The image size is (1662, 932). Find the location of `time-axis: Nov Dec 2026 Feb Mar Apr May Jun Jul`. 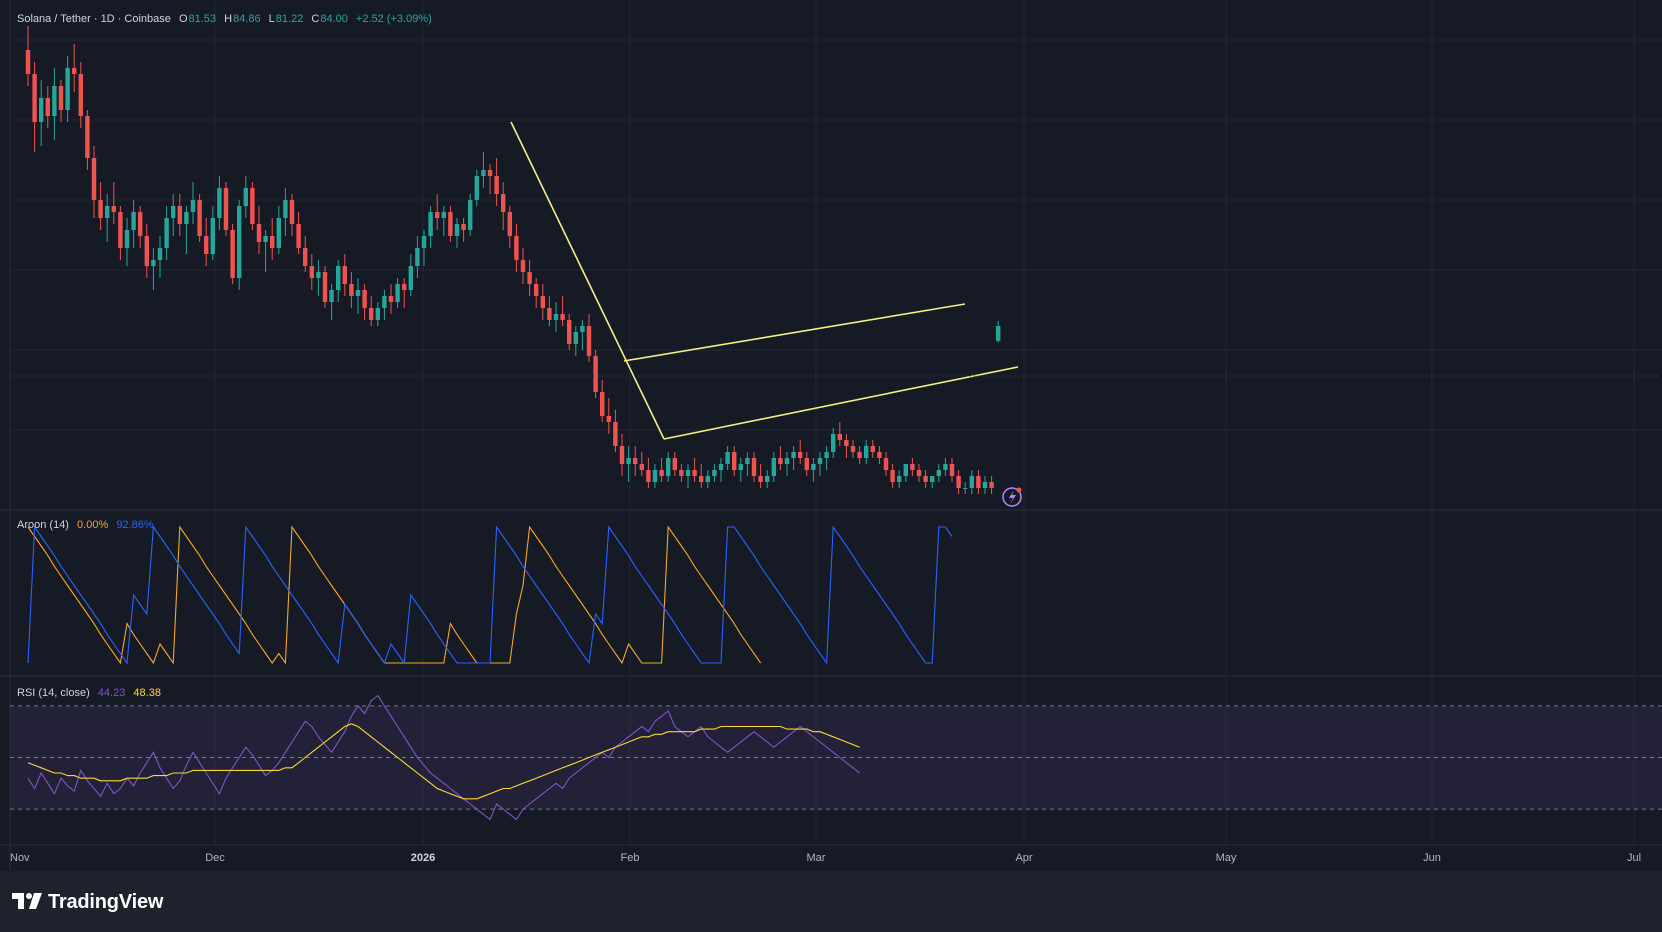

time-axis: Nov Dec 2026 Feb Mar Apr May Jun Jul is located at coordinates (825, 858).